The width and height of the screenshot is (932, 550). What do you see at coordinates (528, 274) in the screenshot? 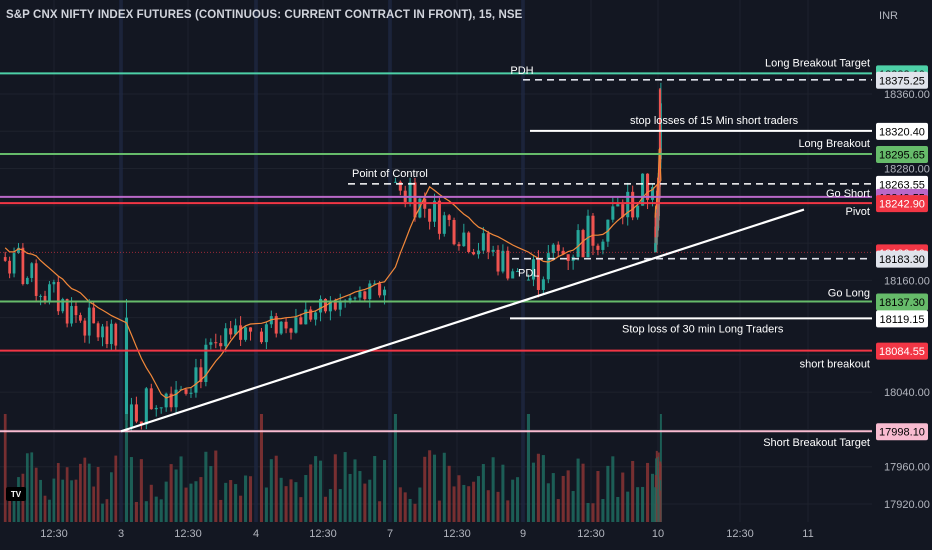
I see `level-label: PDL` at bounding box center [528, 274].